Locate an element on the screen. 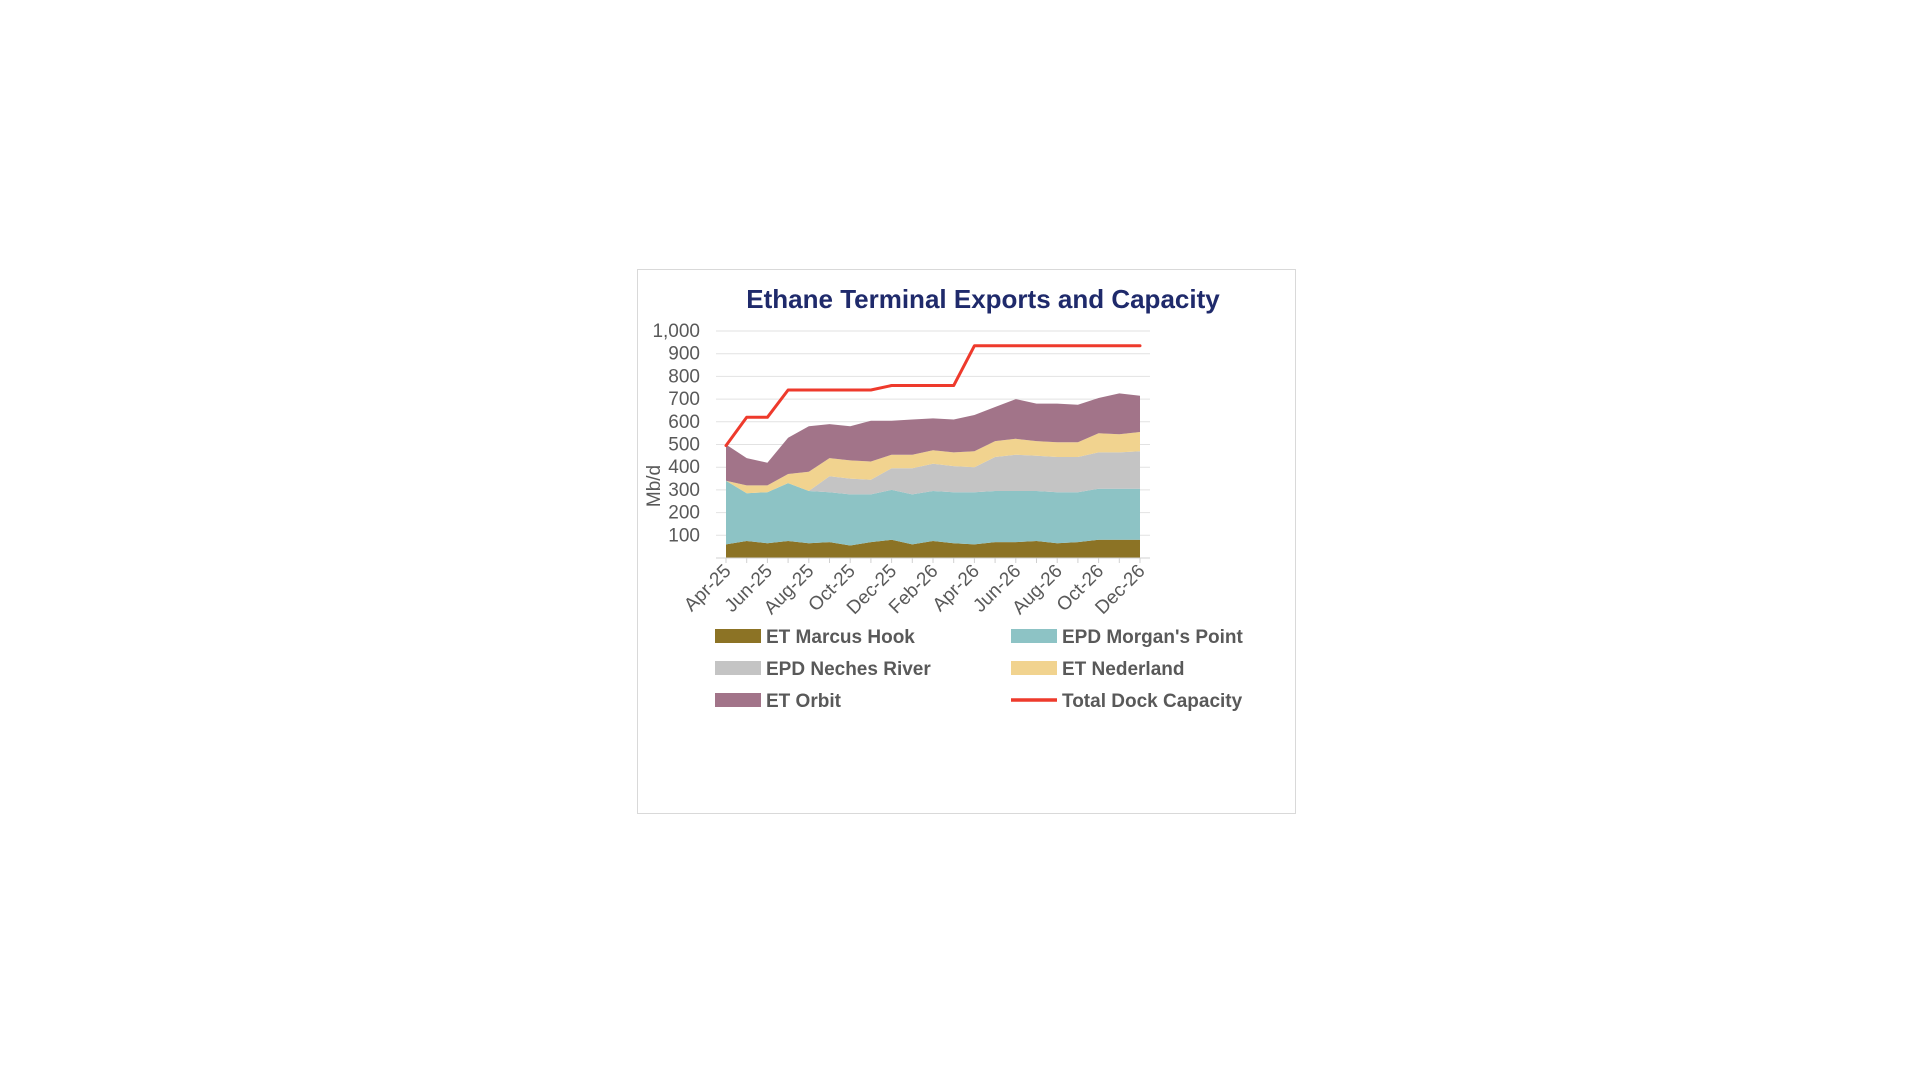 The image size is (1920, 1080). legend-item-et-marcus-hook: ET Marcus Hook is located at coordinates (815, 637).